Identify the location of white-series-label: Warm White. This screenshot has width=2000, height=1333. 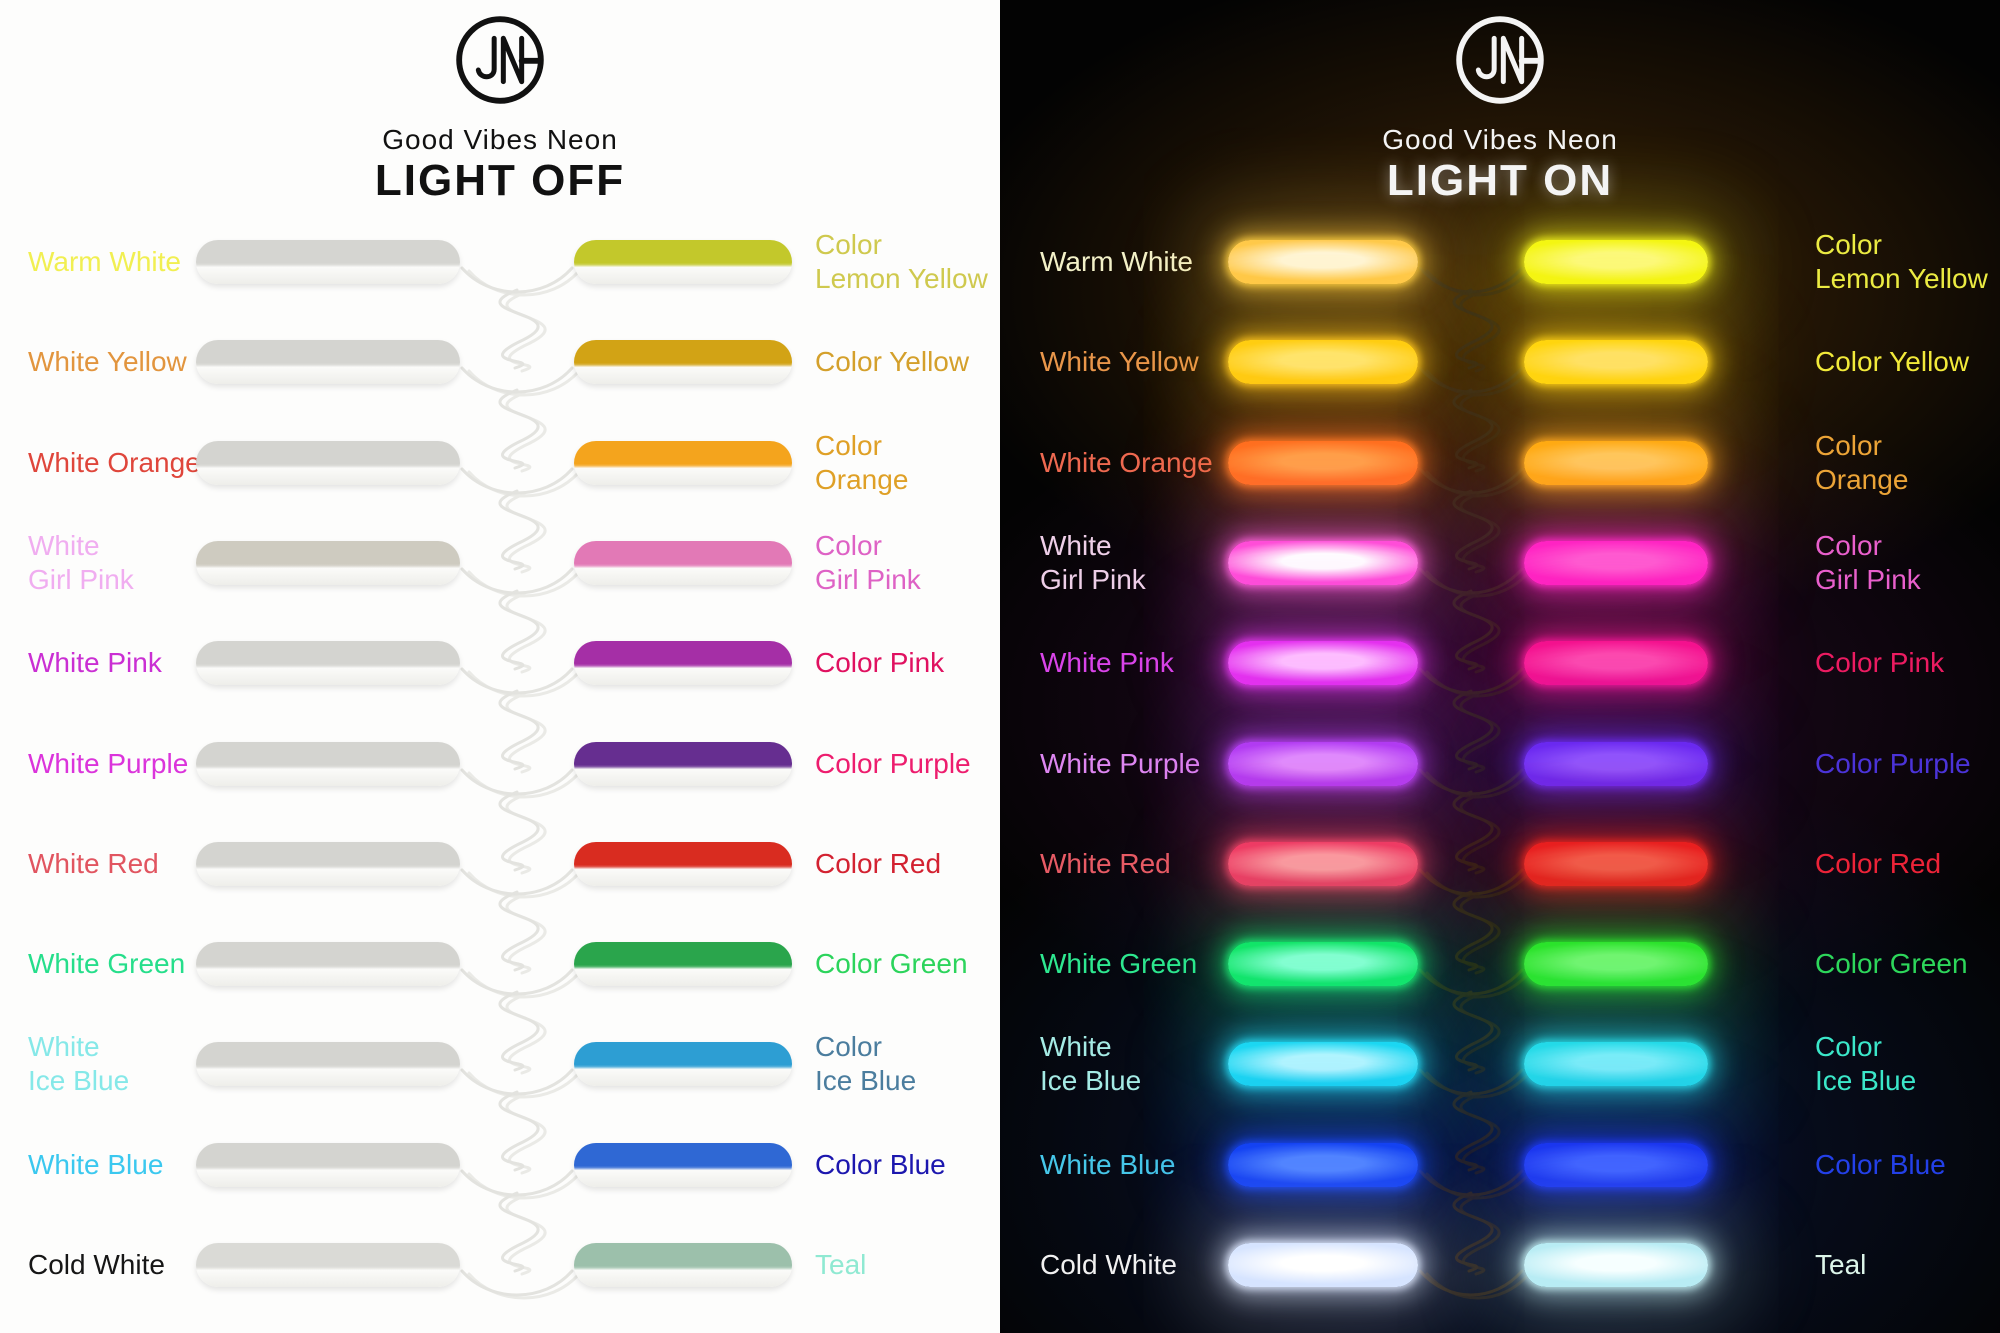
(104, 262).